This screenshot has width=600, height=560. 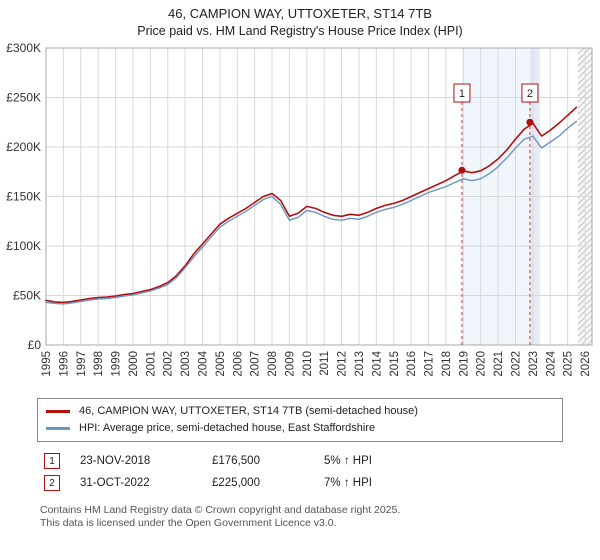 What do you see at coordinates (273, 364) in the screenshot?
I see `svg-text: 2008` at bounding box center [273, 364].